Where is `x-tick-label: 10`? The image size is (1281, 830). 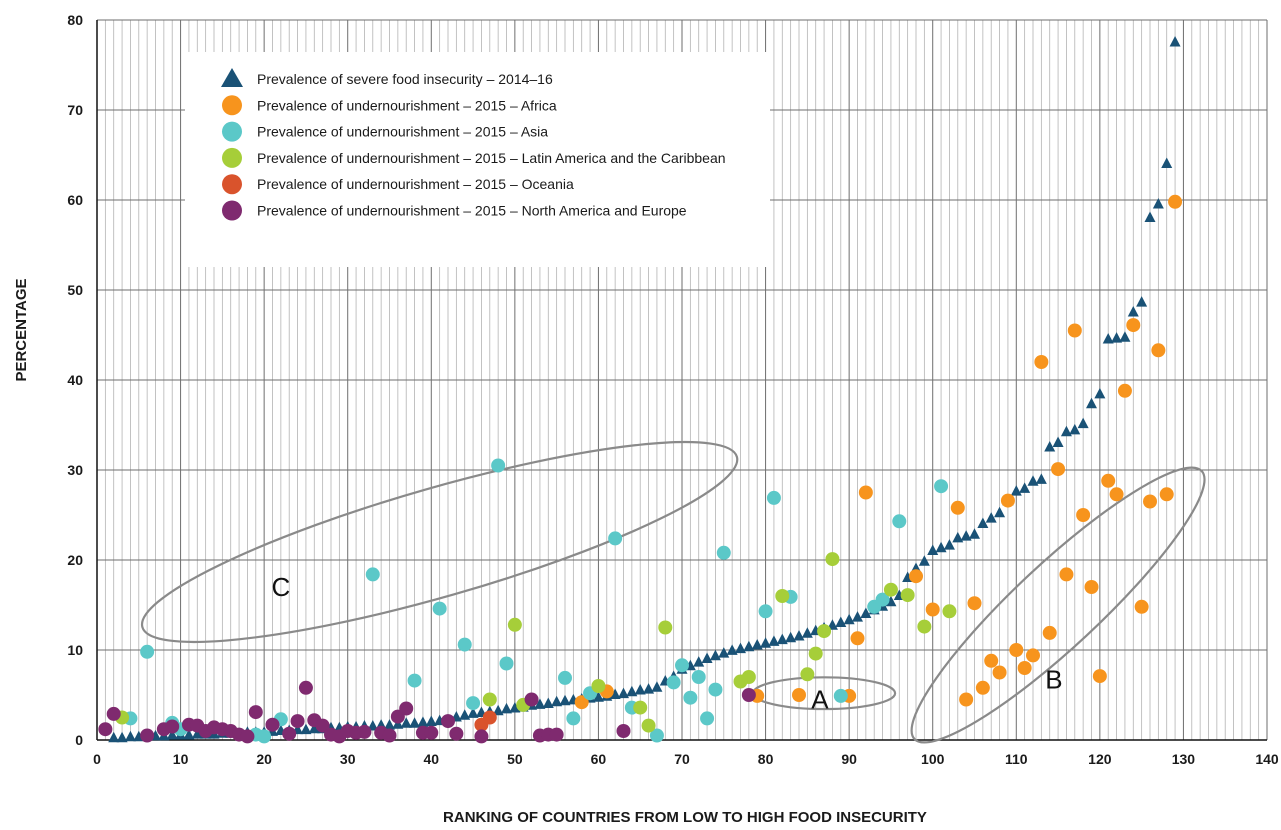
x-tick-label: 10 is located at coordinates (181, 759).